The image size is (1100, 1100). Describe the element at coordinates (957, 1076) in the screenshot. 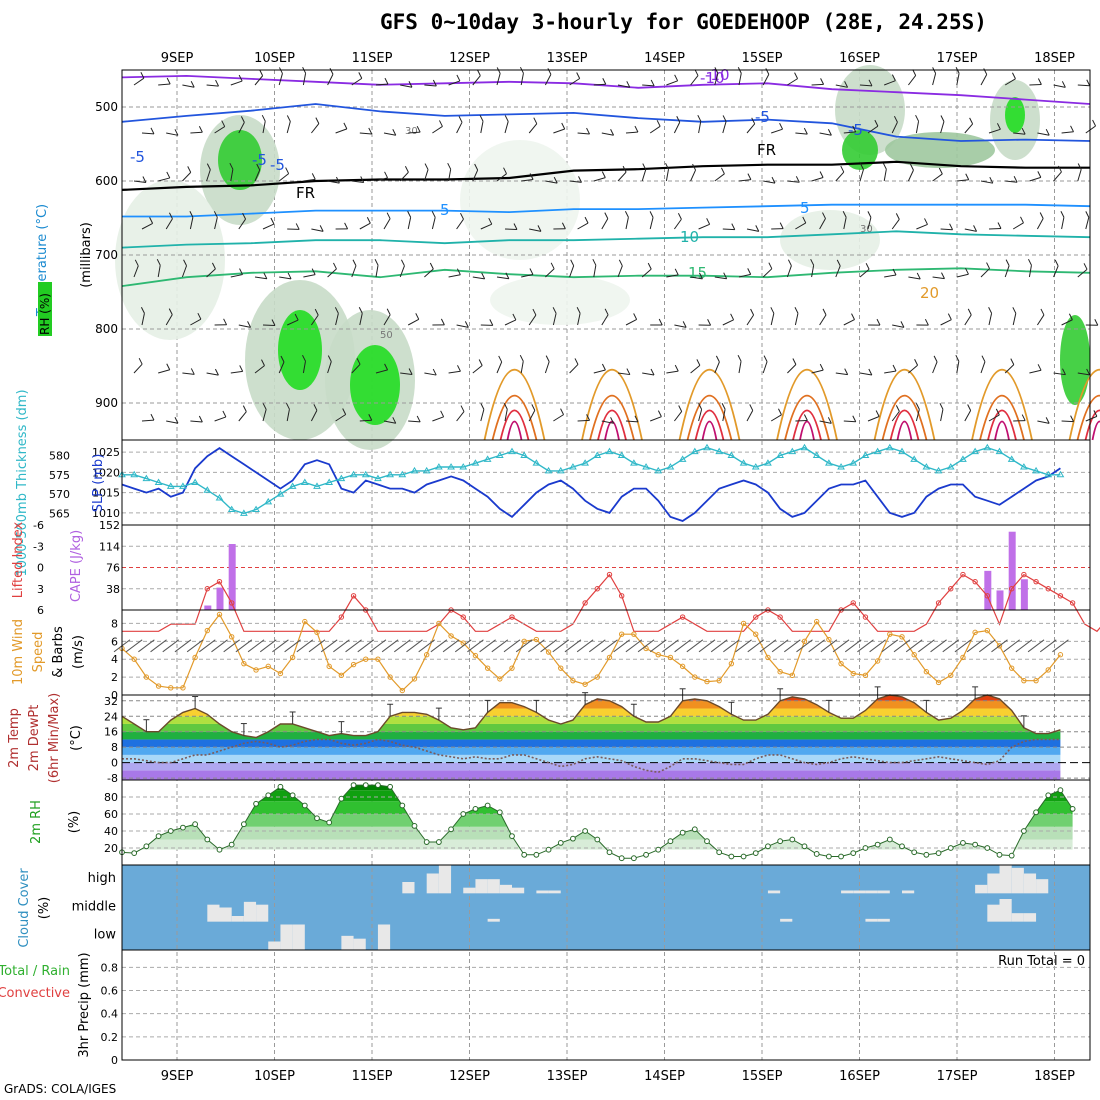

I see `bottom-date-label: 17SEP` at that location.